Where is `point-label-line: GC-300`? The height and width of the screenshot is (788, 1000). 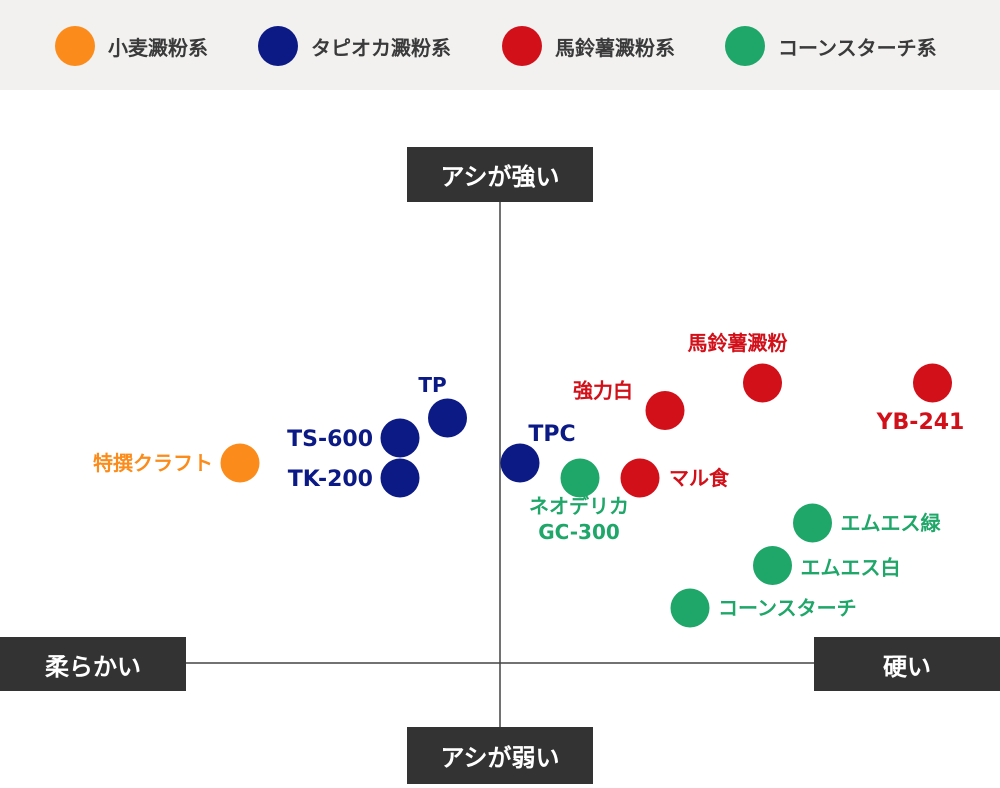 point-label-line: GC-300 is located at coordinates (579, 532).